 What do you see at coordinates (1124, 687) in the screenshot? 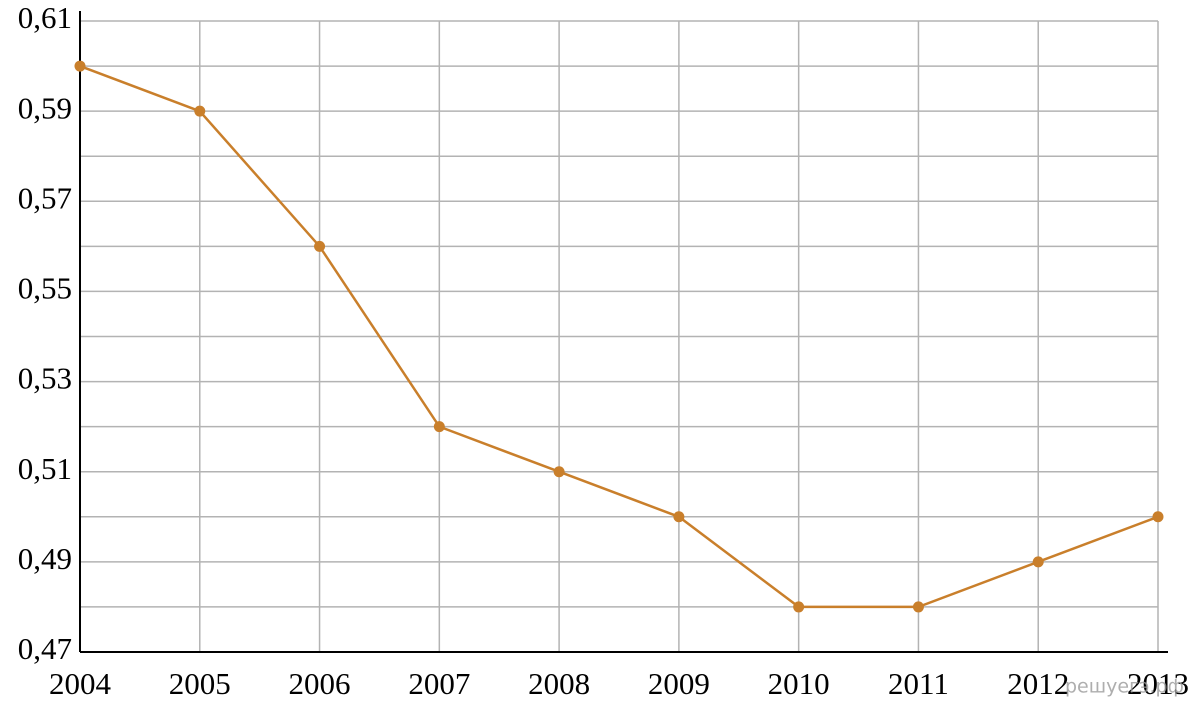
I see `watermark: решуегэ.рф` at bounding box center [1124, 687].